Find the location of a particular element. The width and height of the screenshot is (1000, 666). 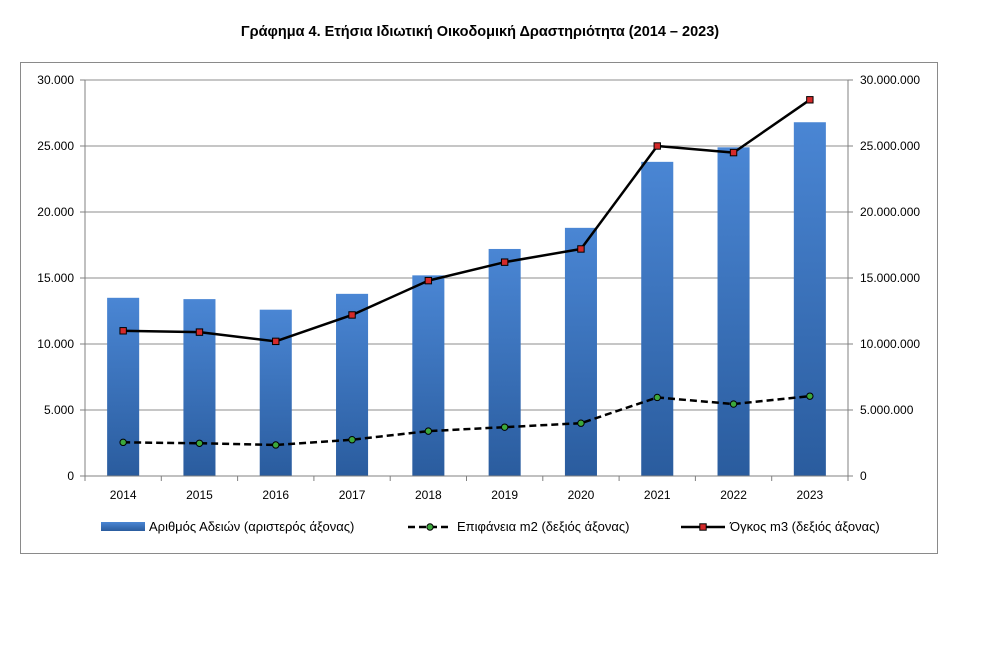

x-tick-label: 2021 is located at coordinates (657, 495).